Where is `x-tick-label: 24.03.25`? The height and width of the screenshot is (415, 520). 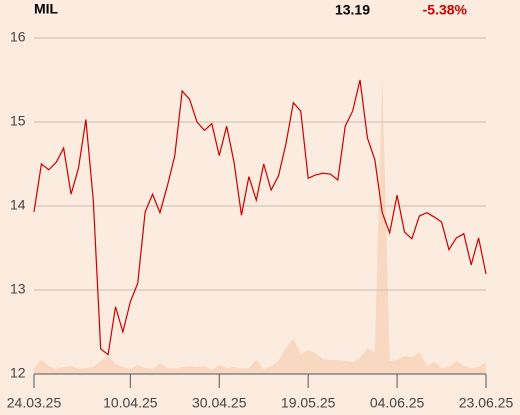
x-tick-label: 24.03.25 is located at coordinates (34, 403).